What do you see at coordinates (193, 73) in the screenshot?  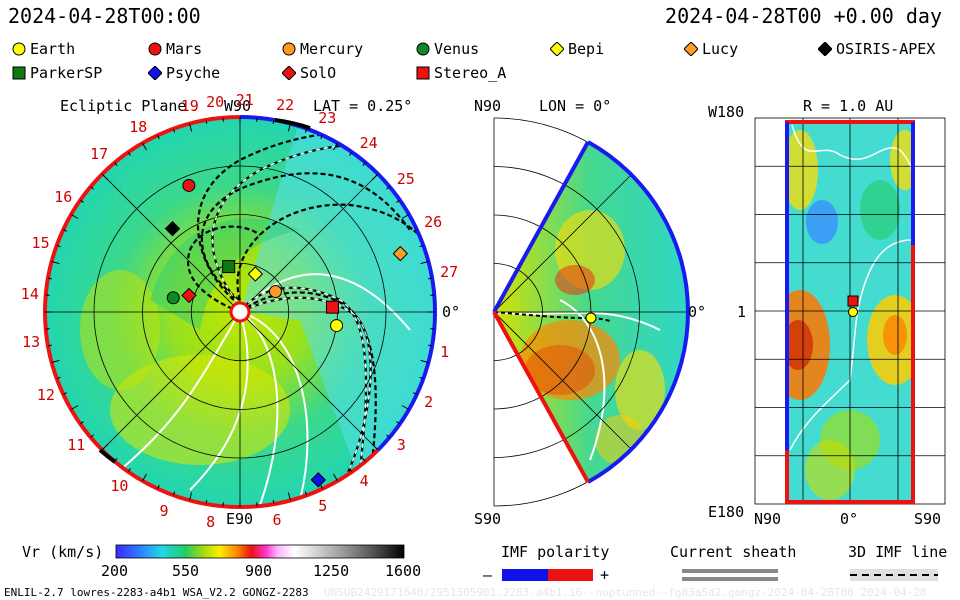 I see `legend-label: Psyche` at bounding box center [193, 73].